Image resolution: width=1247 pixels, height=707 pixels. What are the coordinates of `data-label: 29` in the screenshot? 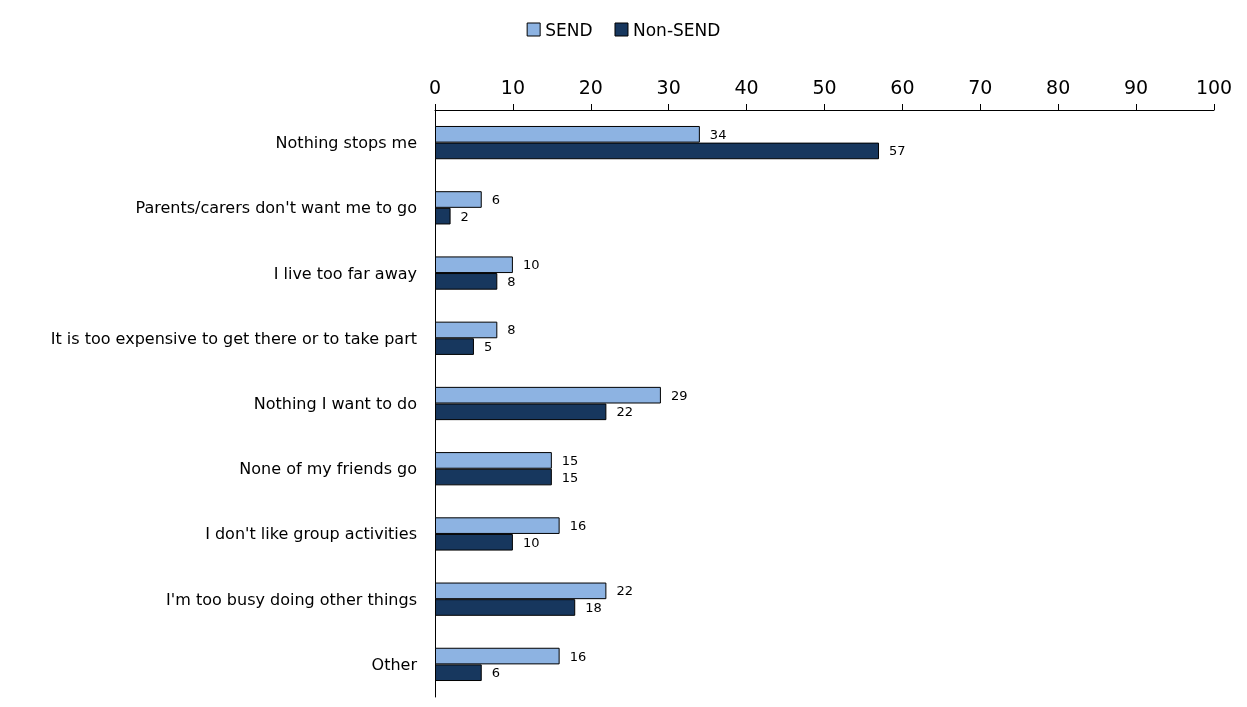 It's located at (679, 395).